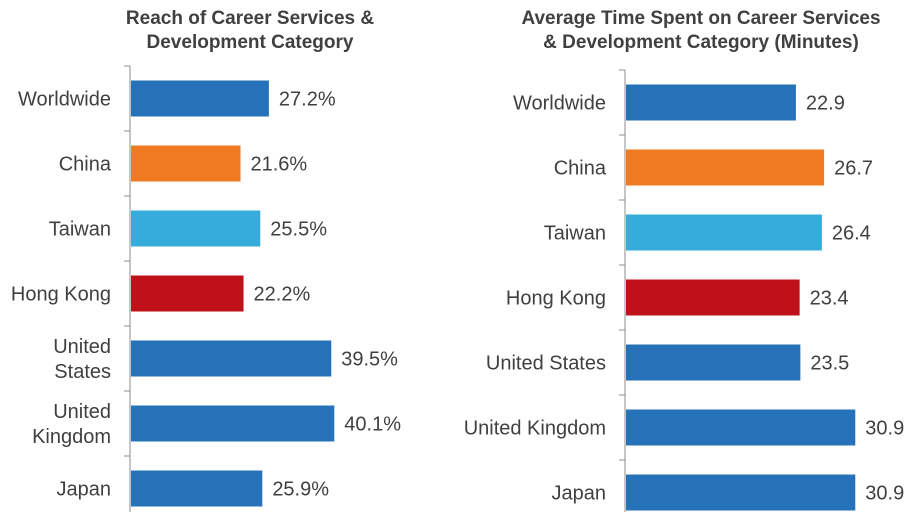  What do you see at coordinates (279, 165) in the screenshot?
I see `chart-1-data-label: 21.6%` at bounding box center [279, 165].